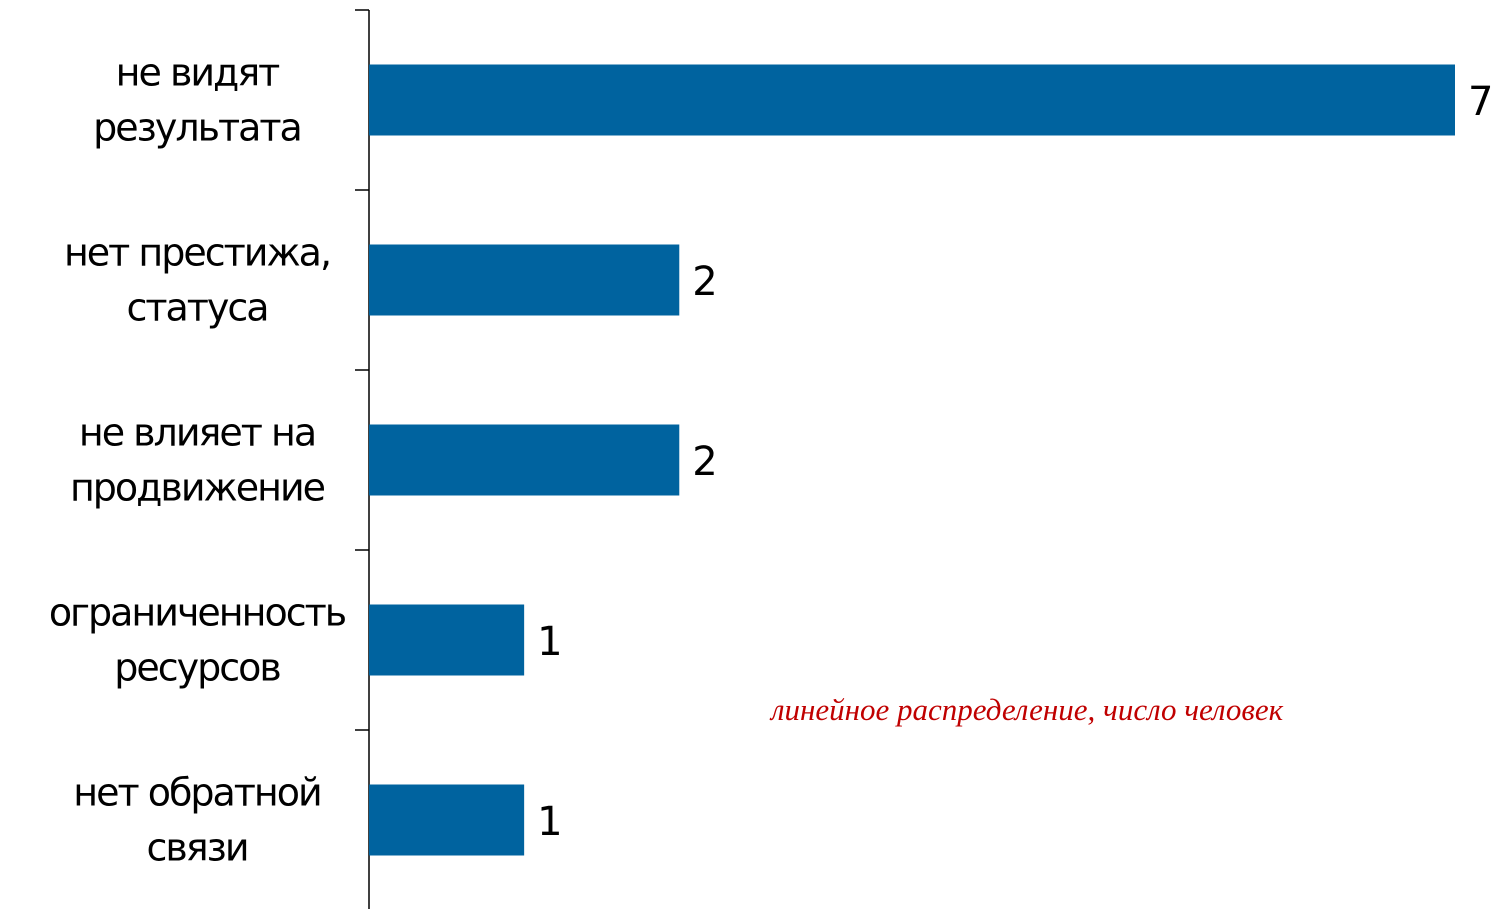 This screenshot has height=913, width=1496. What do you see at coordinates (197, 668) in the screenshot?
I see `tick-label: ресурсов` at bounding box center [197, 668].